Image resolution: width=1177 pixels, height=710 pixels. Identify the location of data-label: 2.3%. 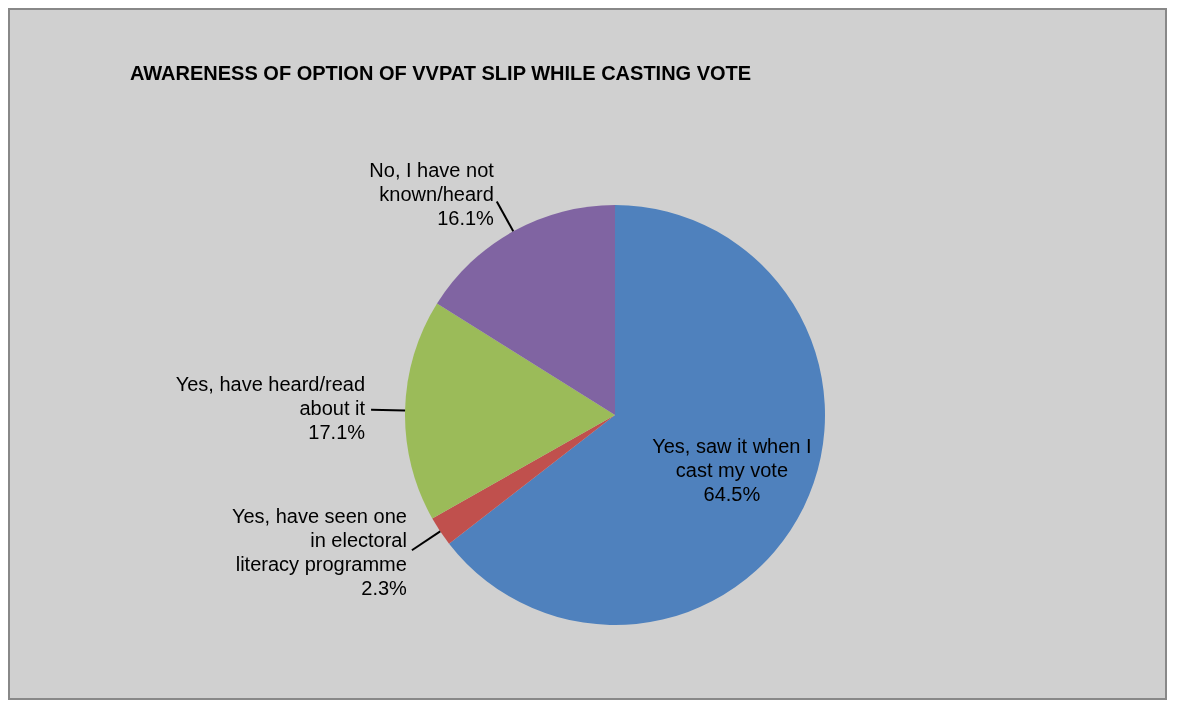
(384, 587).